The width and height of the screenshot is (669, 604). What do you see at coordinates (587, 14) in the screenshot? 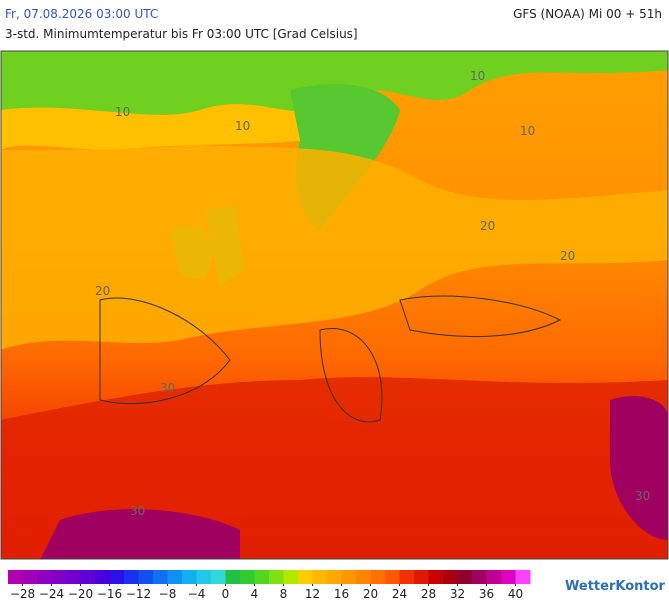
I see `header-right: GFS (NOAA) Mi 00 + 51h` at bounding box center [587, 14].